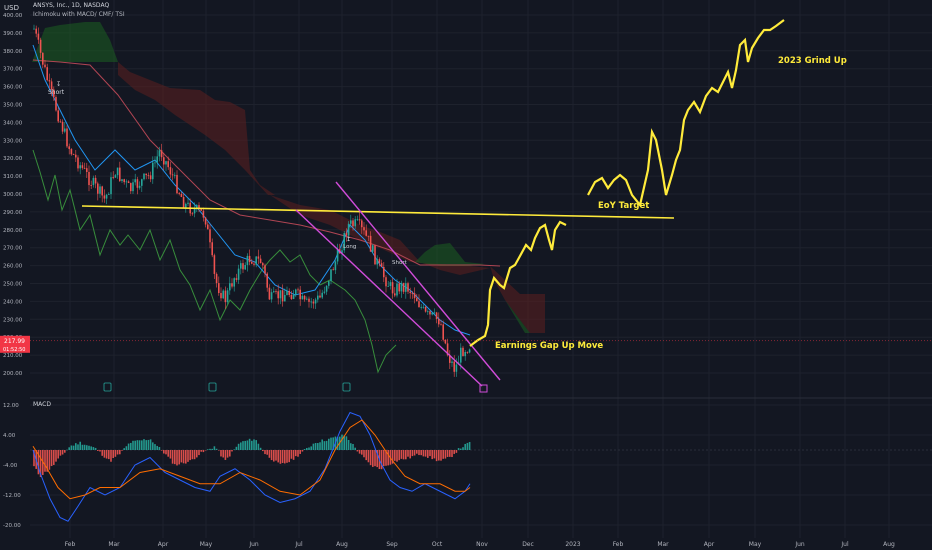 Image resolution: width=932 pixels, height=550 pixels. I want to click on time-tick-label: May, so click(755, 544).